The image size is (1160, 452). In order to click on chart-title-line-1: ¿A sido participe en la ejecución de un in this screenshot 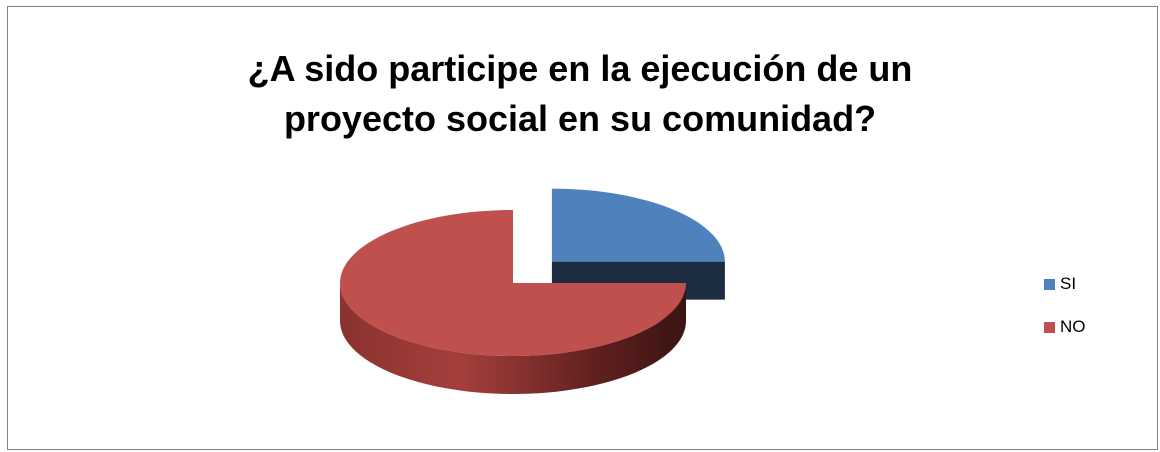, I will do `click(580, 68)`.